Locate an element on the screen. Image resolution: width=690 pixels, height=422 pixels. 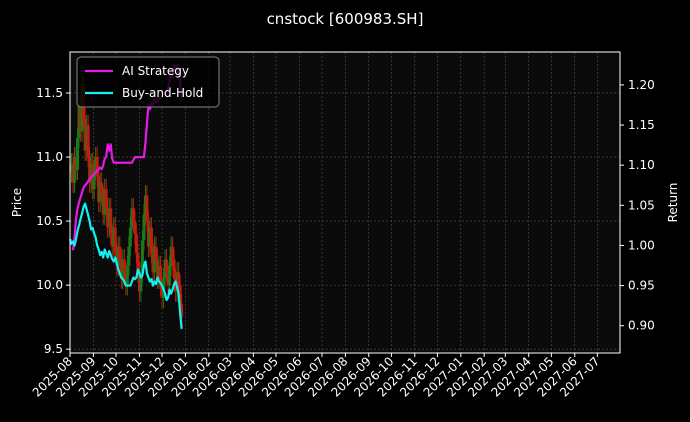
y-left-tick-label: 11.5 is located at coordinates (49, 93).